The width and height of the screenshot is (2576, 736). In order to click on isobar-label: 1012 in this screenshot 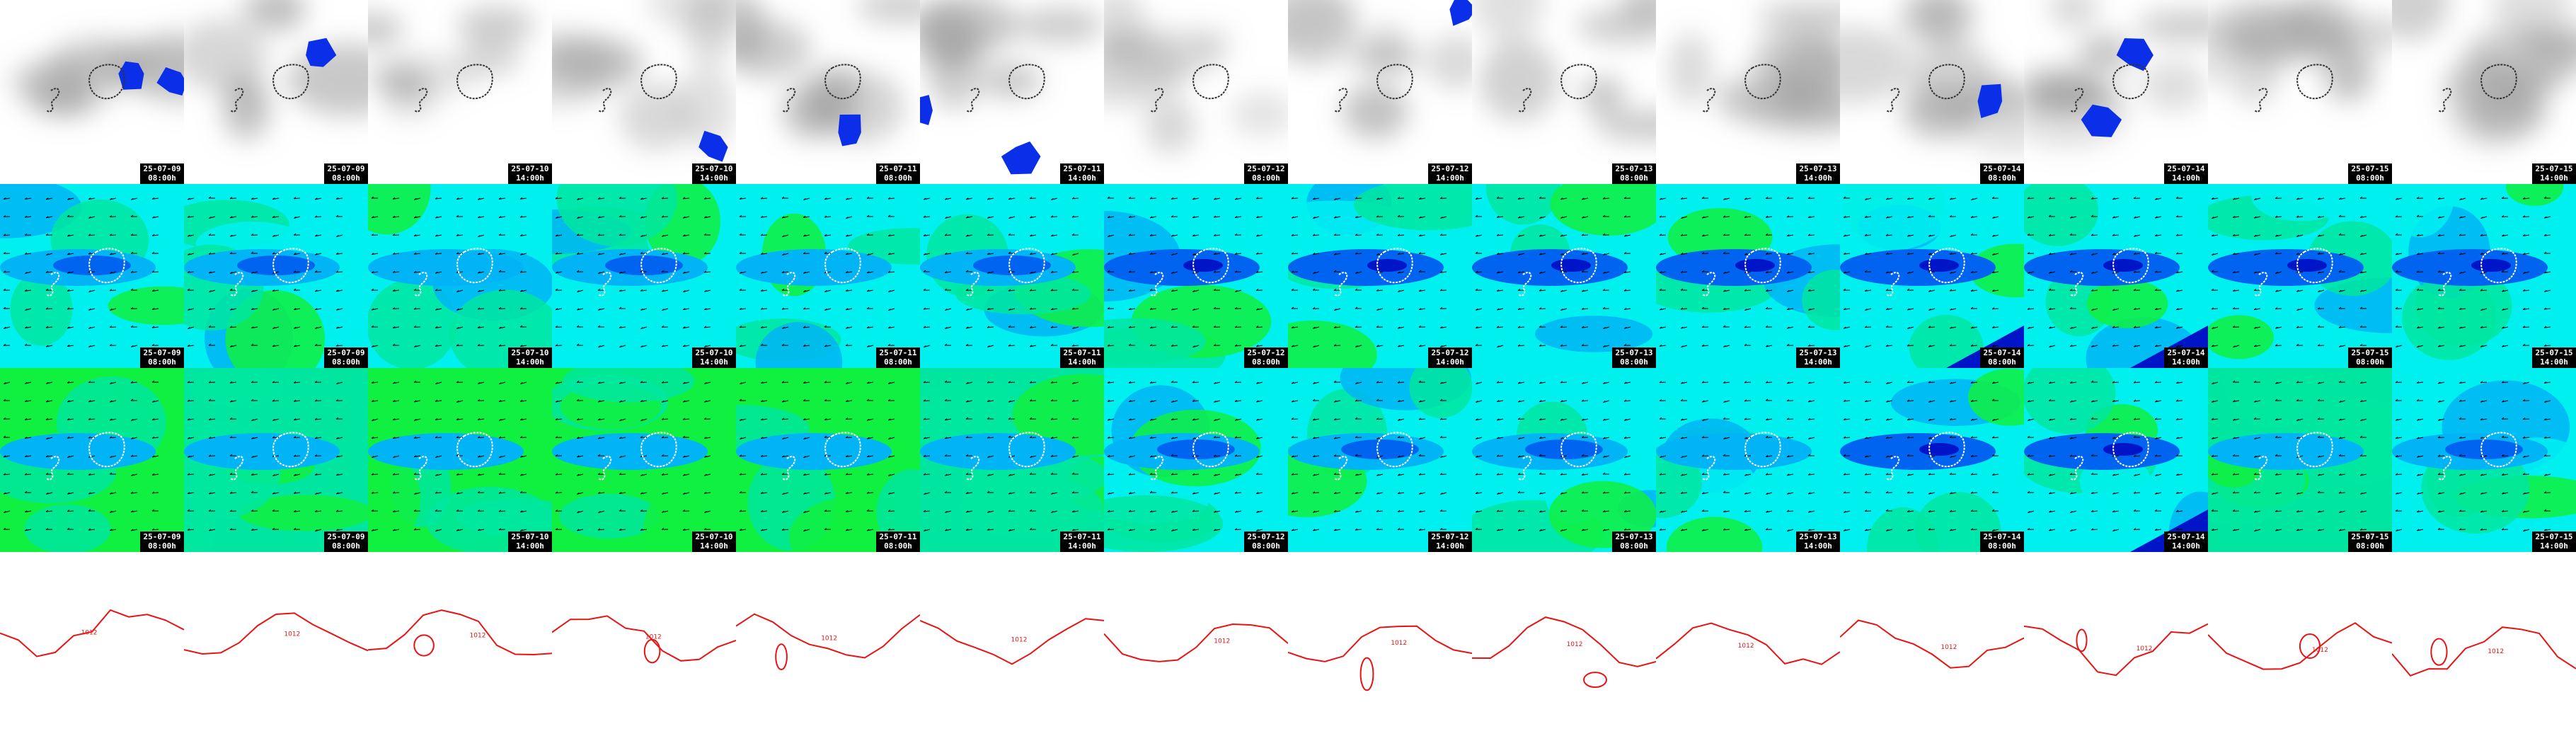, I will do `click(1399, 644)`.